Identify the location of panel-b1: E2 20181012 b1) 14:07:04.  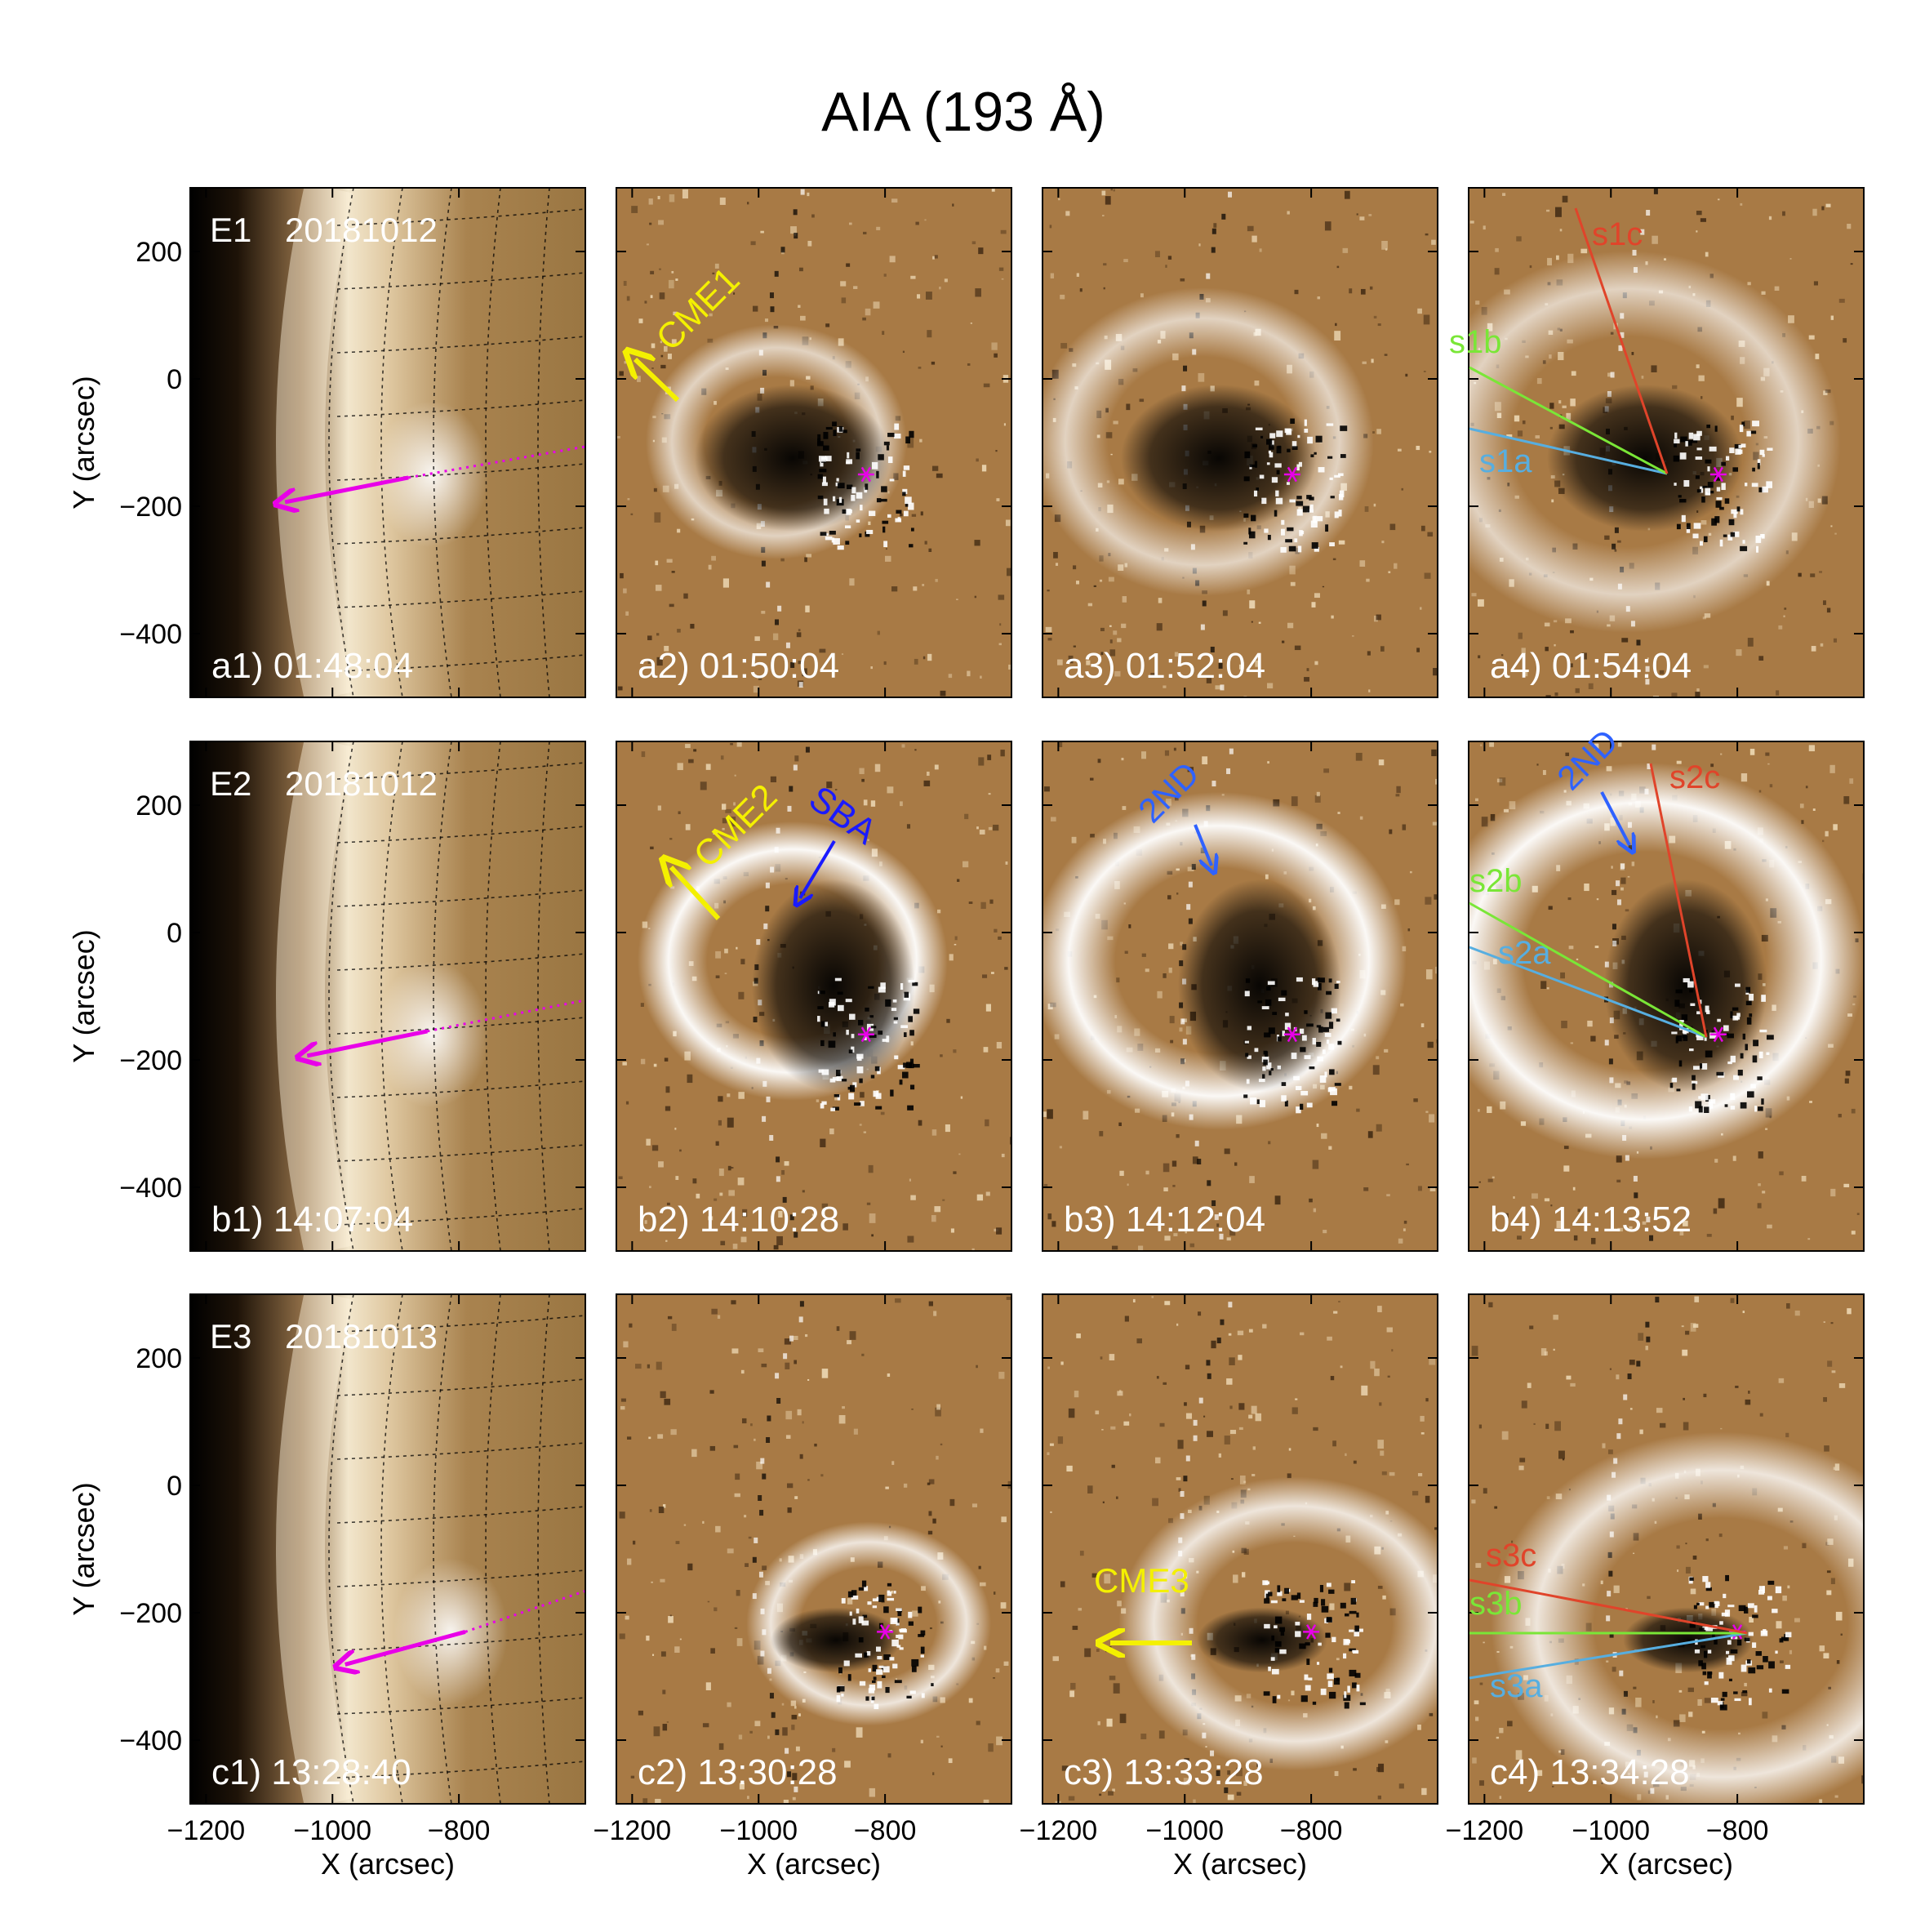
(387, 997).